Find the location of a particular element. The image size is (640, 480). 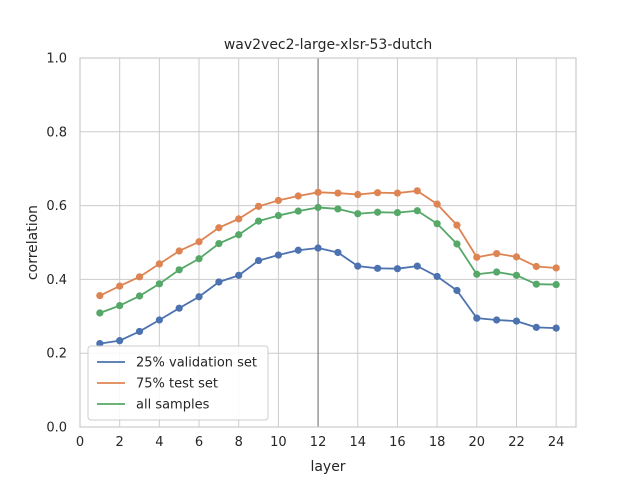

x-tick-label: 2 is located at coordinates (120, 442).